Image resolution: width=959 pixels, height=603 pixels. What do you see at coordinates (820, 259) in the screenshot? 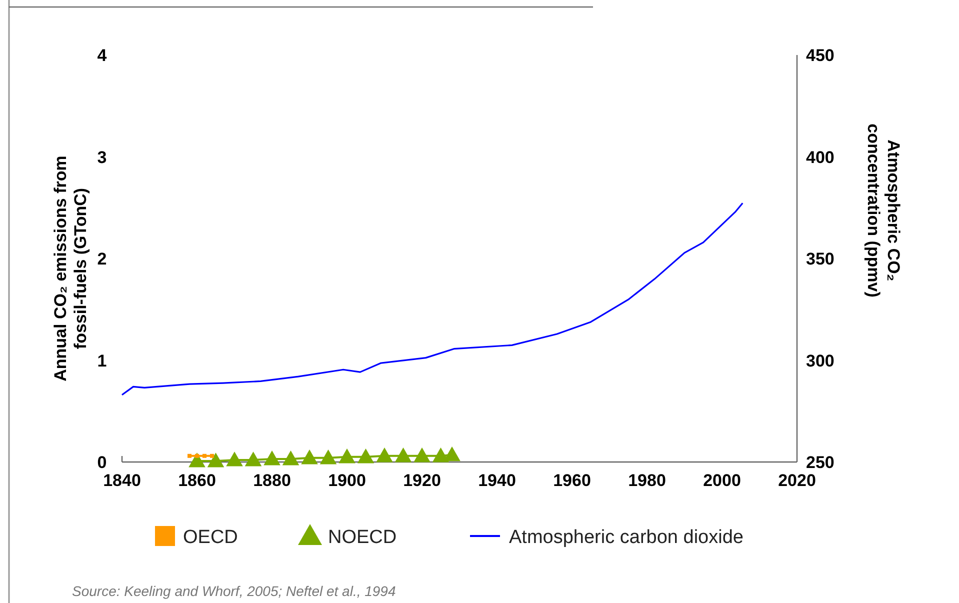
I see `y2-tick-label: 350` at bounding box center [820, 259].